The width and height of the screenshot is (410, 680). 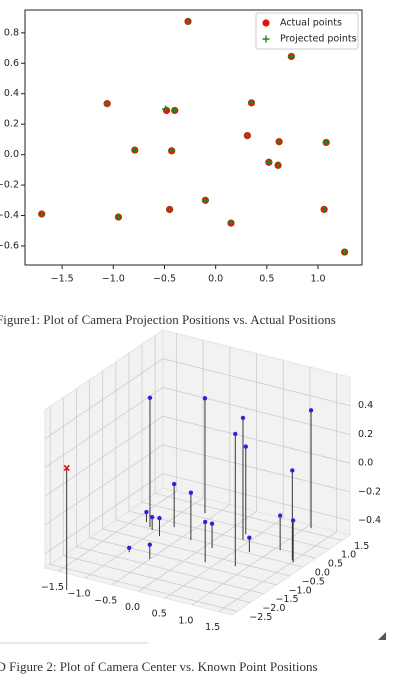 What do you see at coordinates (212, 627) in the screenshot?
I see `x-tick-label: 1.5` at bounding box center [212, 627].